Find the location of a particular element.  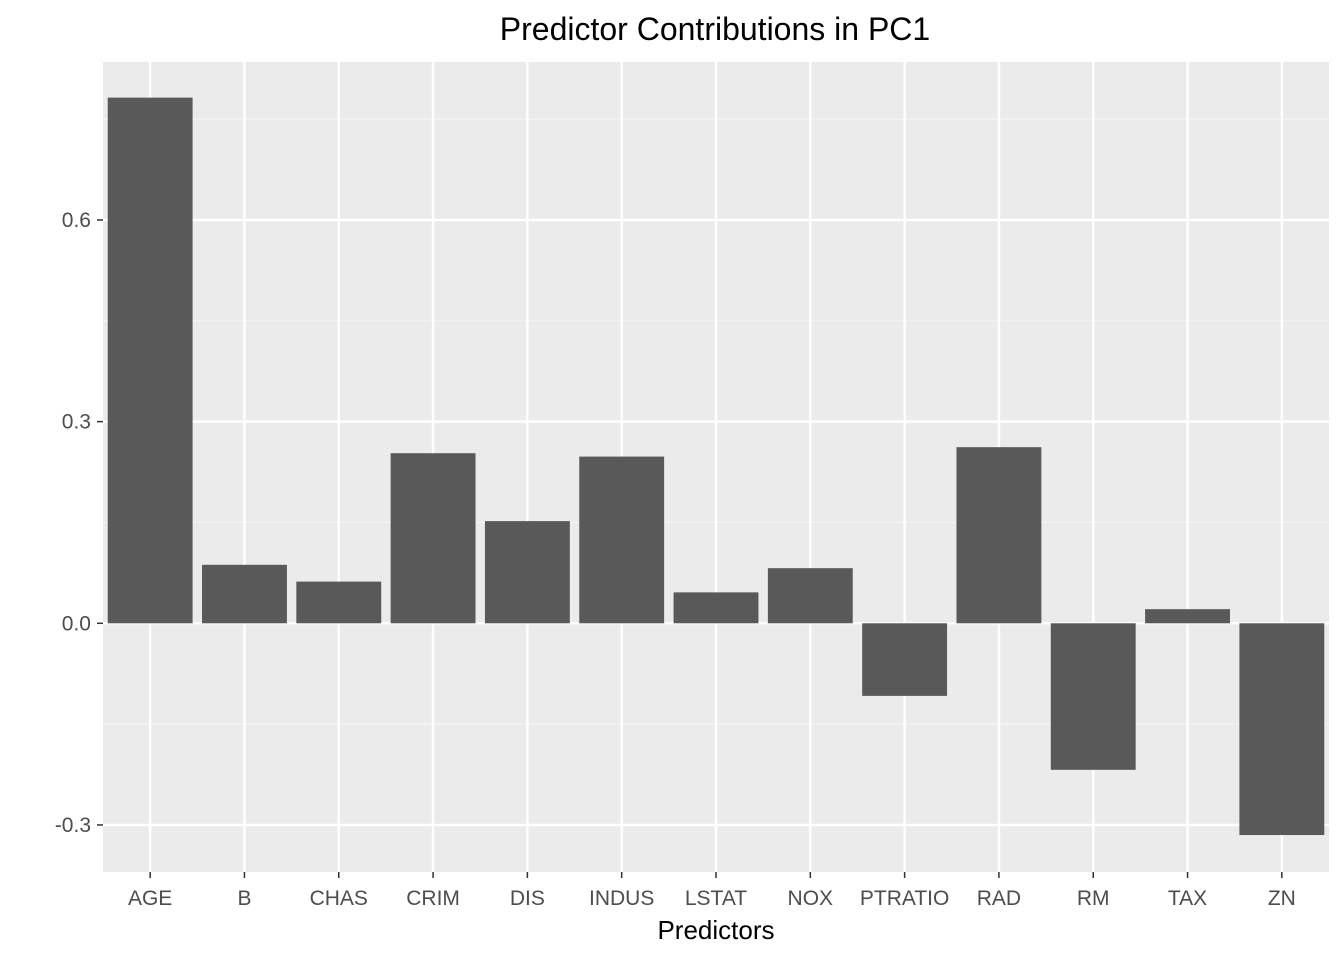

x-axis-title: Predictors is located at coordinates (715, 930).